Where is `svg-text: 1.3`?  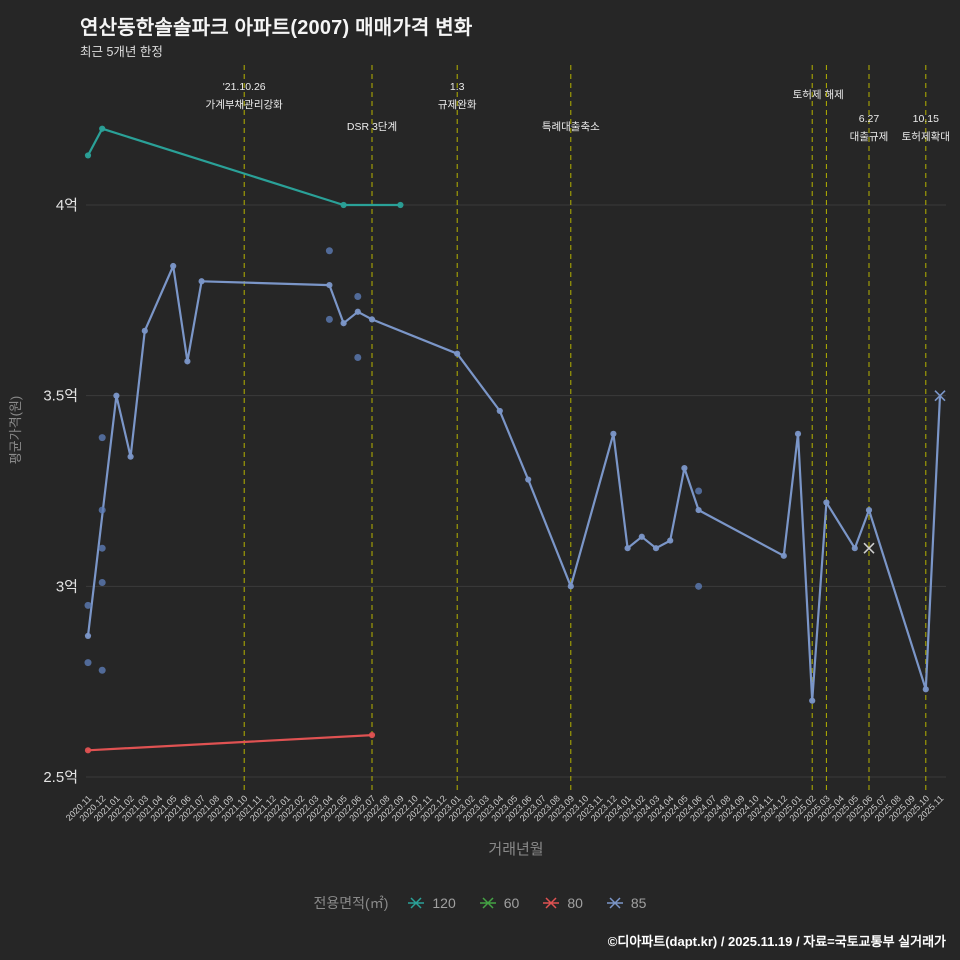 svg-text: 1.3 is located at coordinates (457, 87).